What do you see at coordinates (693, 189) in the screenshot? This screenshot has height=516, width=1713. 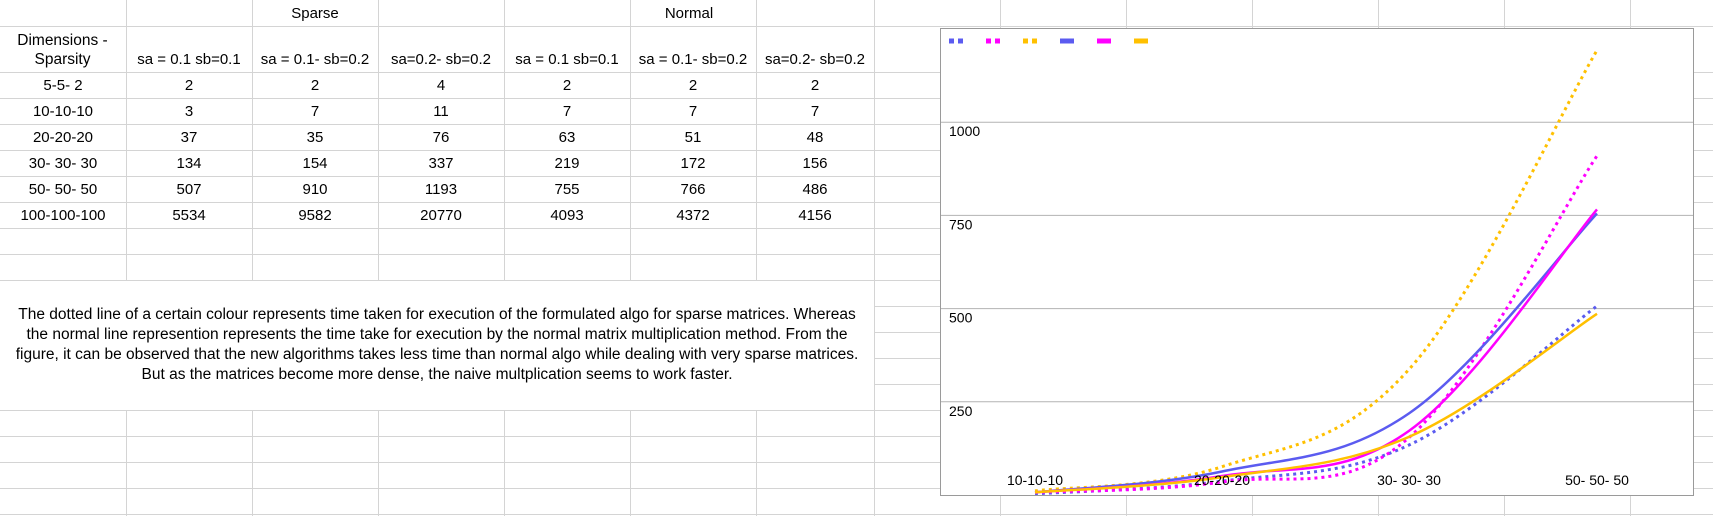 I see `table-cell: 766` at bounding box center [693, 189].